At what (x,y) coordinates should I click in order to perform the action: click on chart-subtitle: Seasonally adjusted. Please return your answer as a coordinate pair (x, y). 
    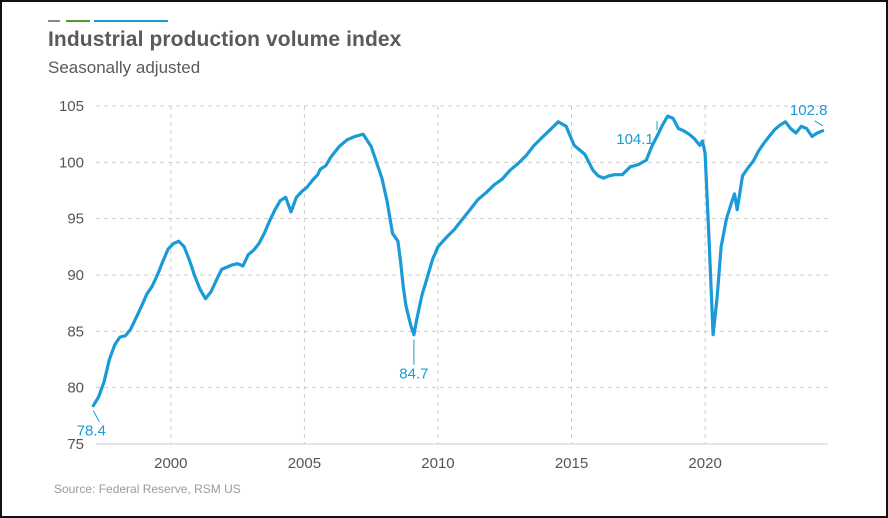
    Looking at the image, I should click on (124, 67).